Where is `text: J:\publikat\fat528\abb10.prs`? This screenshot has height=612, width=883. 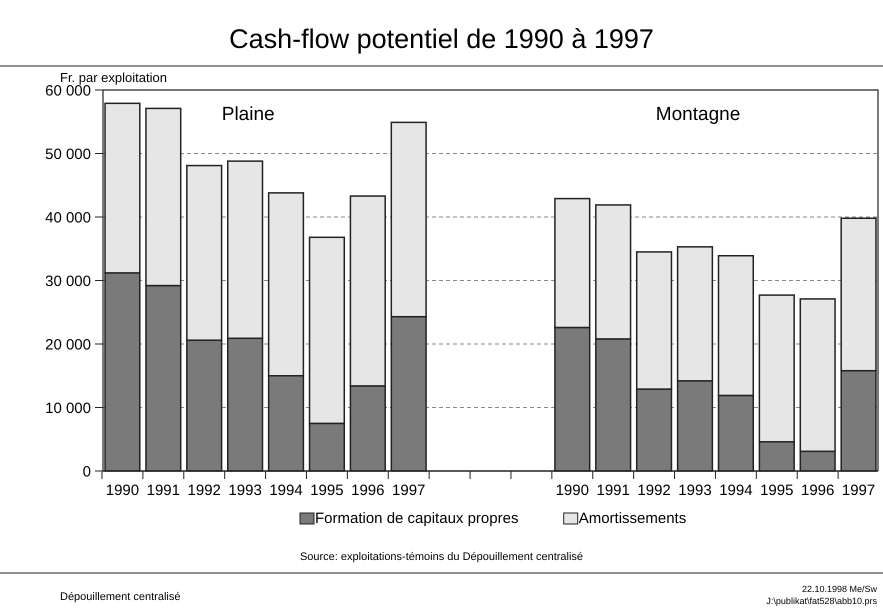 text: J:\publikat\fat528\abb10.prs is located at coordinates (822, 601).